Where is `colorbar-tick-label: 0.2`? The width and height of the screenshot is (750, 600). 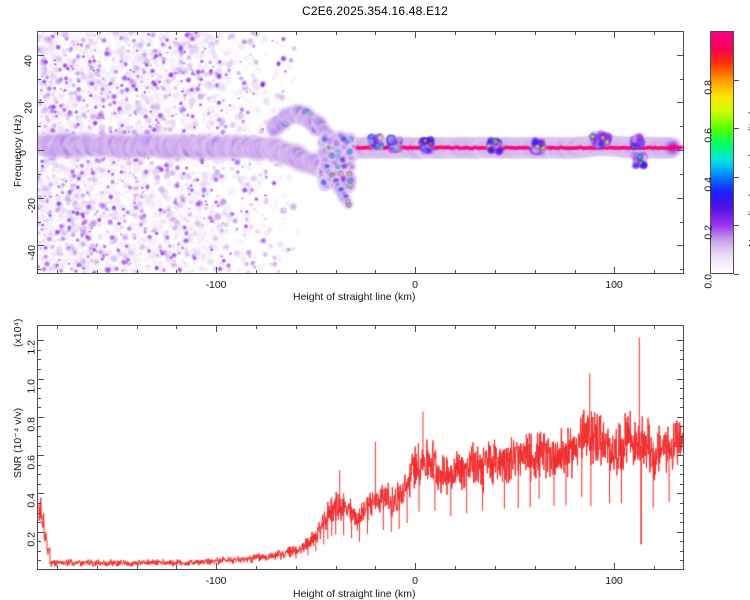 colorbar-tick-label: 0.2 is located at coordinates (708, 232).